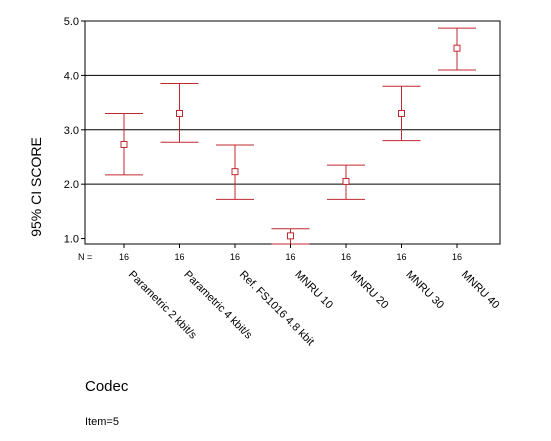 This screenshot has width=551, height=441. Describe the element at coordinates (424, 290) in the screenshot. I see `x-tick-label: MNRU 30` at that location.